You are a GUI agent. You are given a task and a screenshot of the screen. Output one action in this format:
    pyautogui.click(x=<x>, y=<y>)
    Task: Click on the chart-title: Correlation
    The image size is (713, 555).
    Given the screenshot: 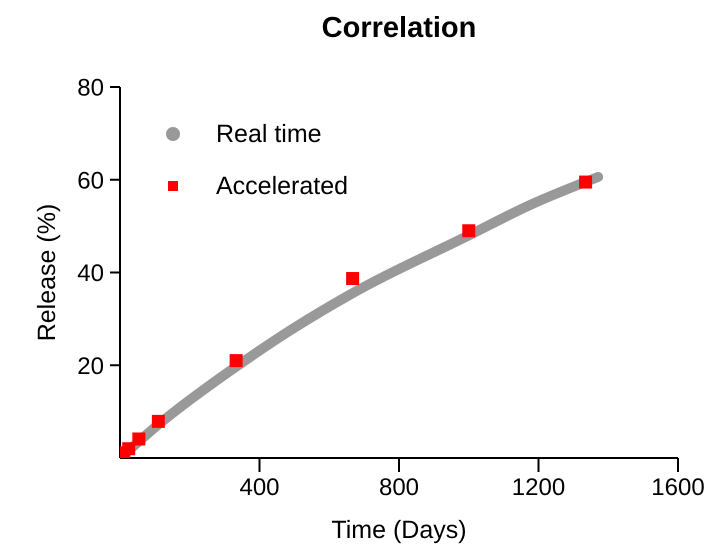 What is the action you would take?
    pyautogui.click(x=399, y=28)
    